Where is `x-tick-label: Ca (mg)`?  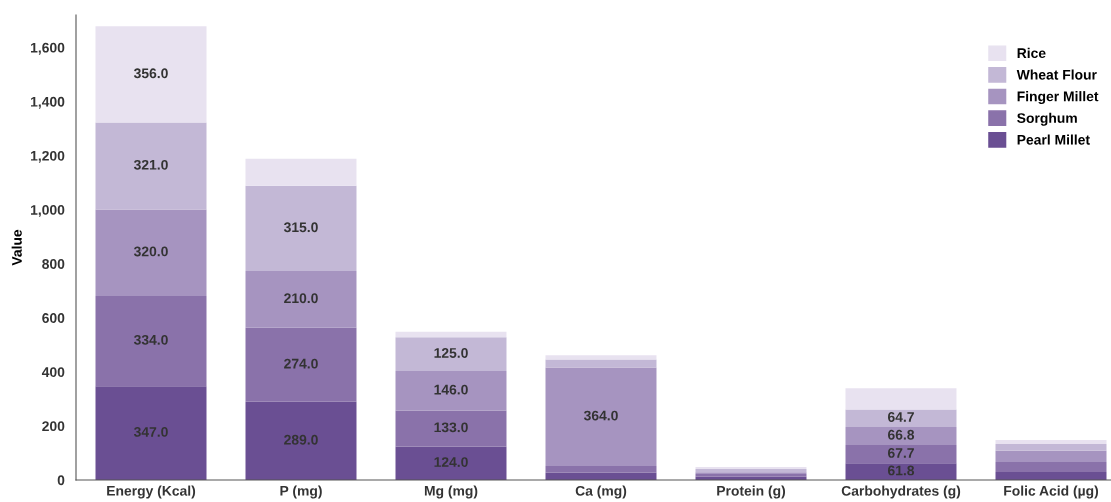
x-tick-label: Ca (mg) is located at coordinates (601, 492).